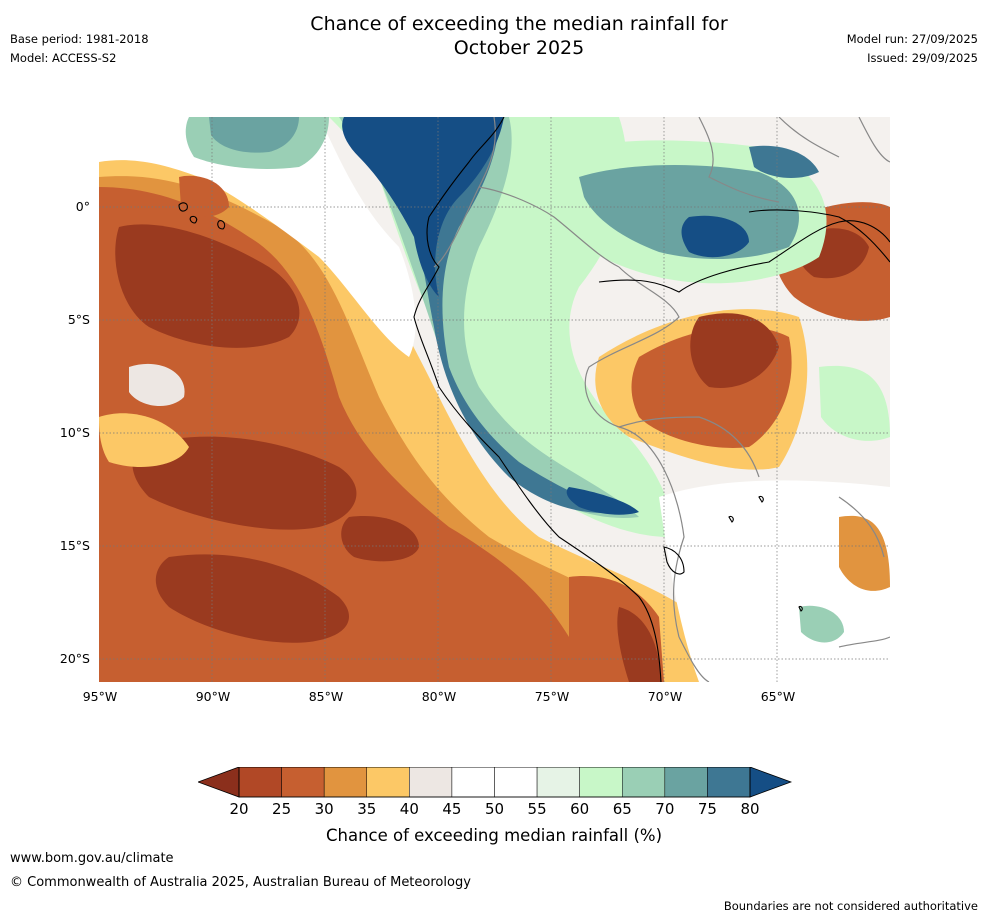  What do you see at coordinates (63, 58) in the screenshot?
I see `model-label: Model: ACCESS-S2` at bounding box center [63, 58].